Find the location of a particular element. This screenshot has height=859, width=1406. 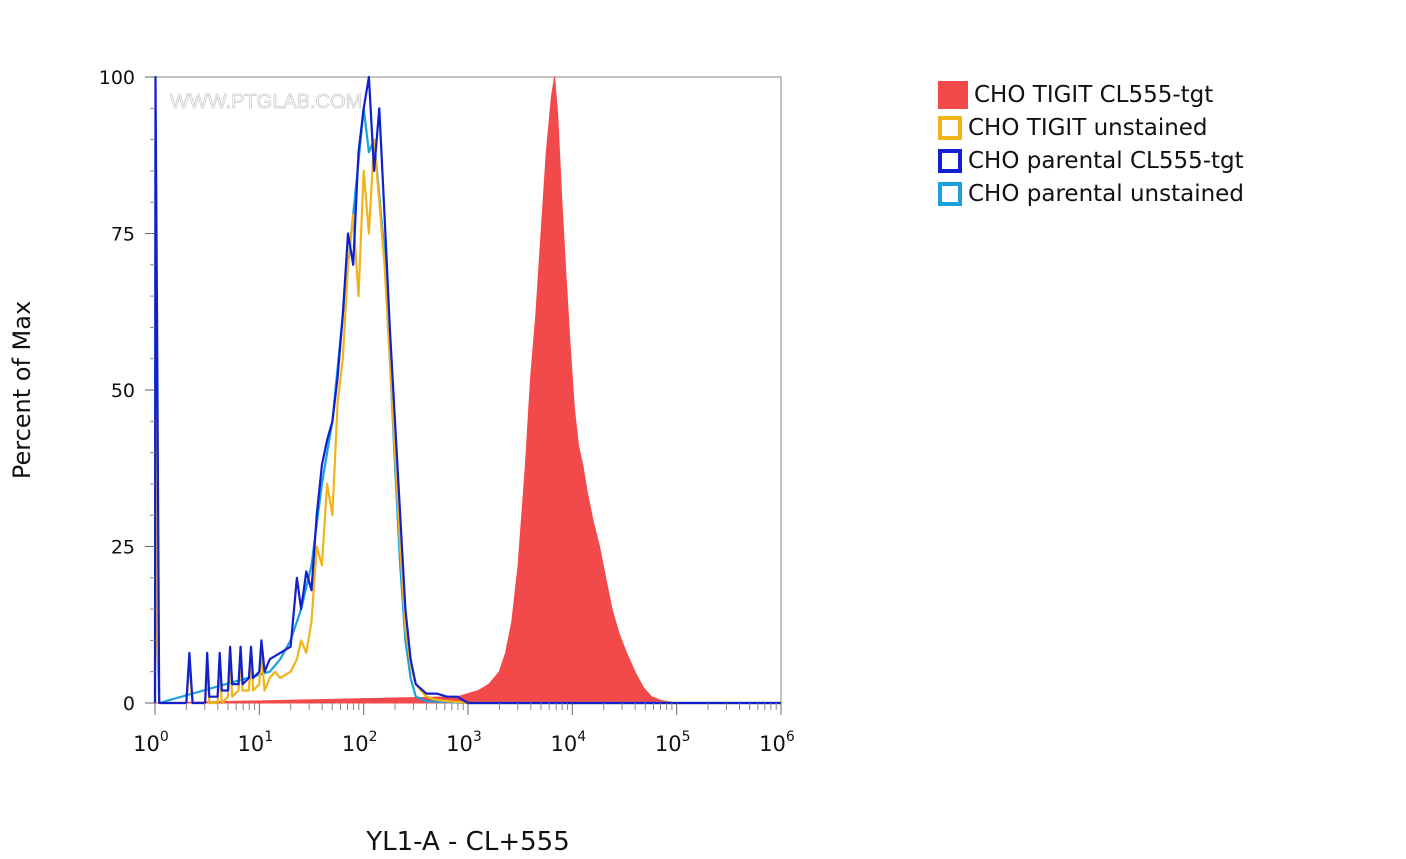

legend-label: CHO TIGIT unstained is located at coordinates (1088, 127).